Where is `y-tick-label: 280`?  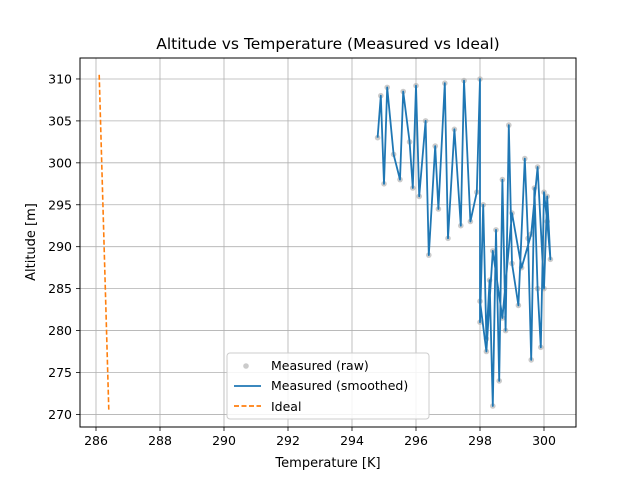 y-tick-label: 280 is located at coordinates (60, 330).